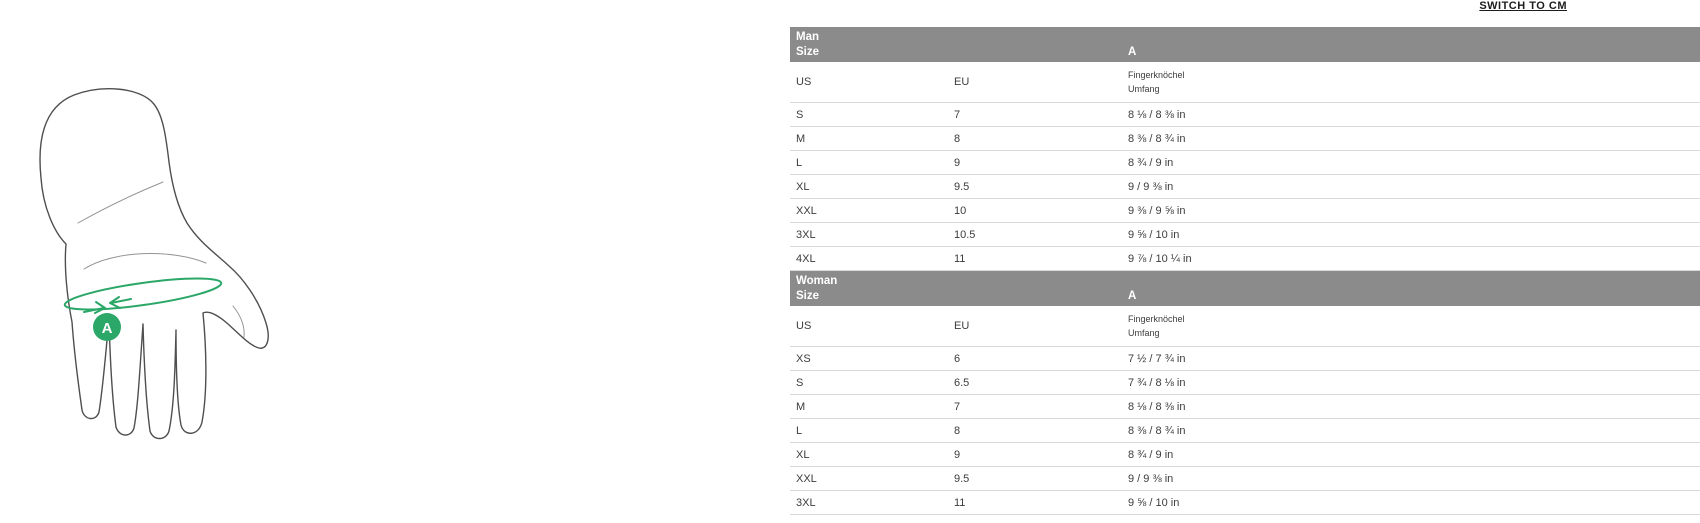 The width and height of the screenshot is (1700, 523). Describe the element at coordinates (965, 234) in the screenshot. I see `eu-size: 10.5` at that location.